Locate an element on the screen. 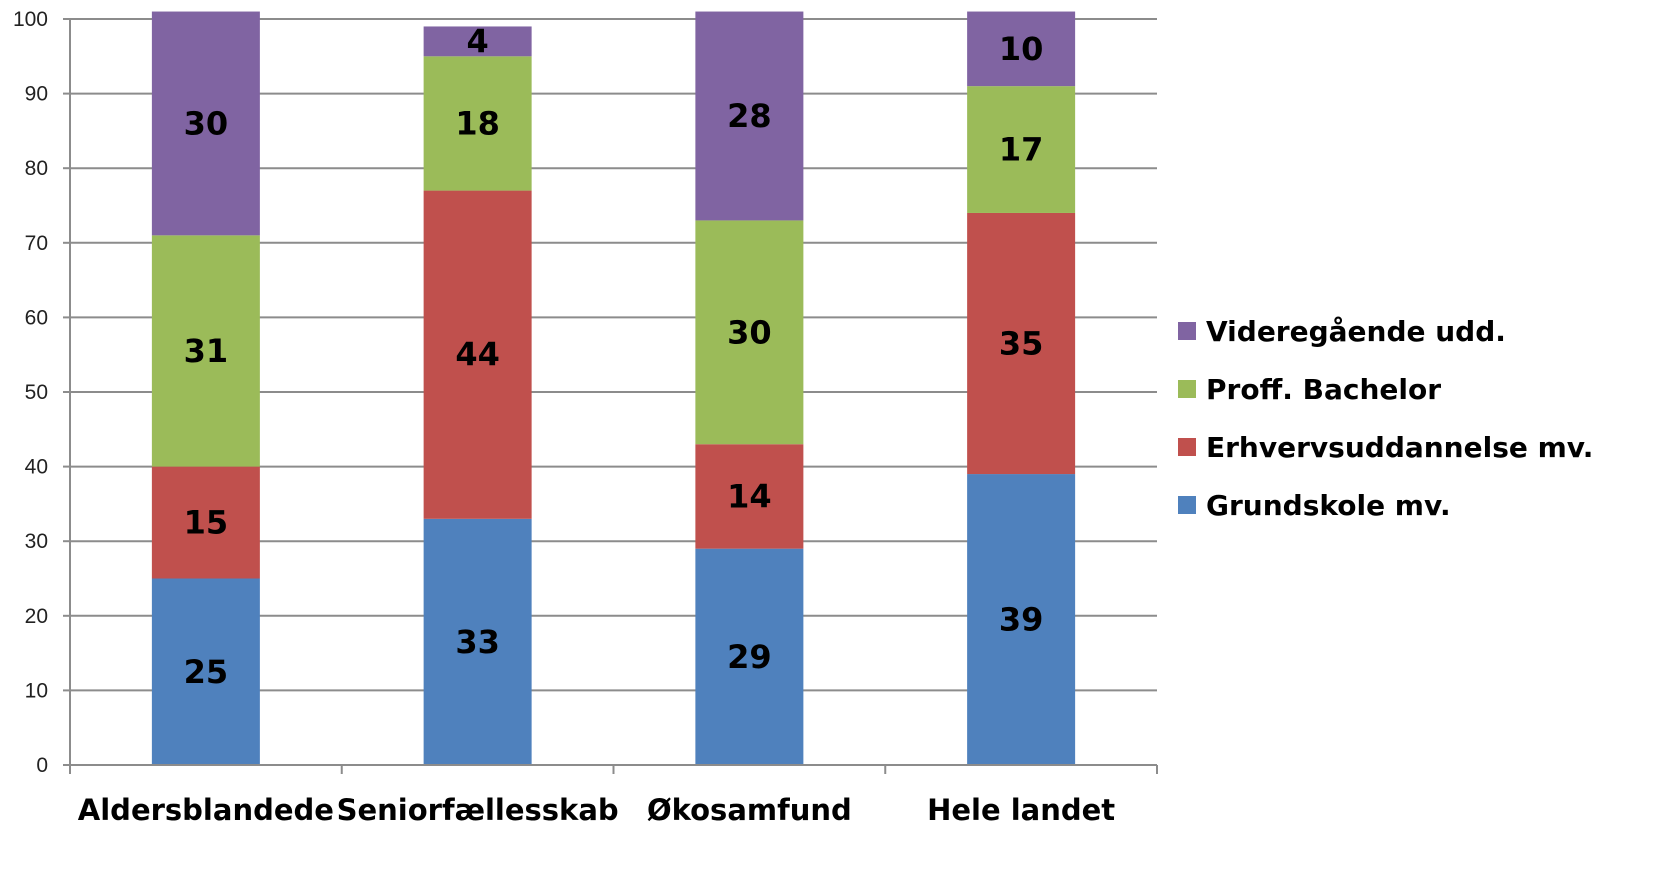 This screenshot has height=874, width=1664. data-label: 14 is located at coordinates (749, 496).